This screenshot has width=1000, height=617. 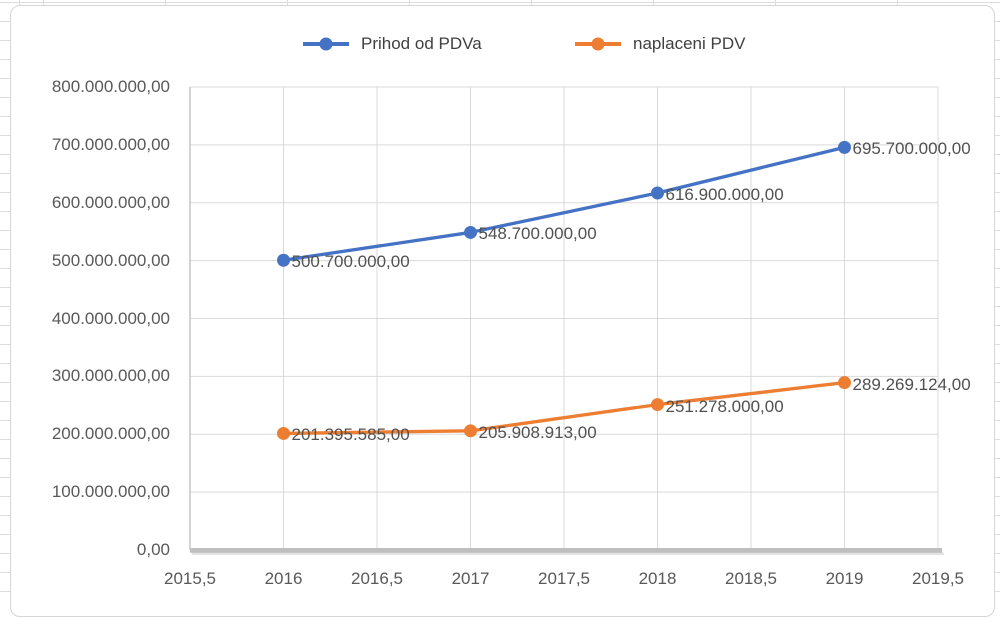 I want to click on x-axis-line, so click(x=566, y=550).